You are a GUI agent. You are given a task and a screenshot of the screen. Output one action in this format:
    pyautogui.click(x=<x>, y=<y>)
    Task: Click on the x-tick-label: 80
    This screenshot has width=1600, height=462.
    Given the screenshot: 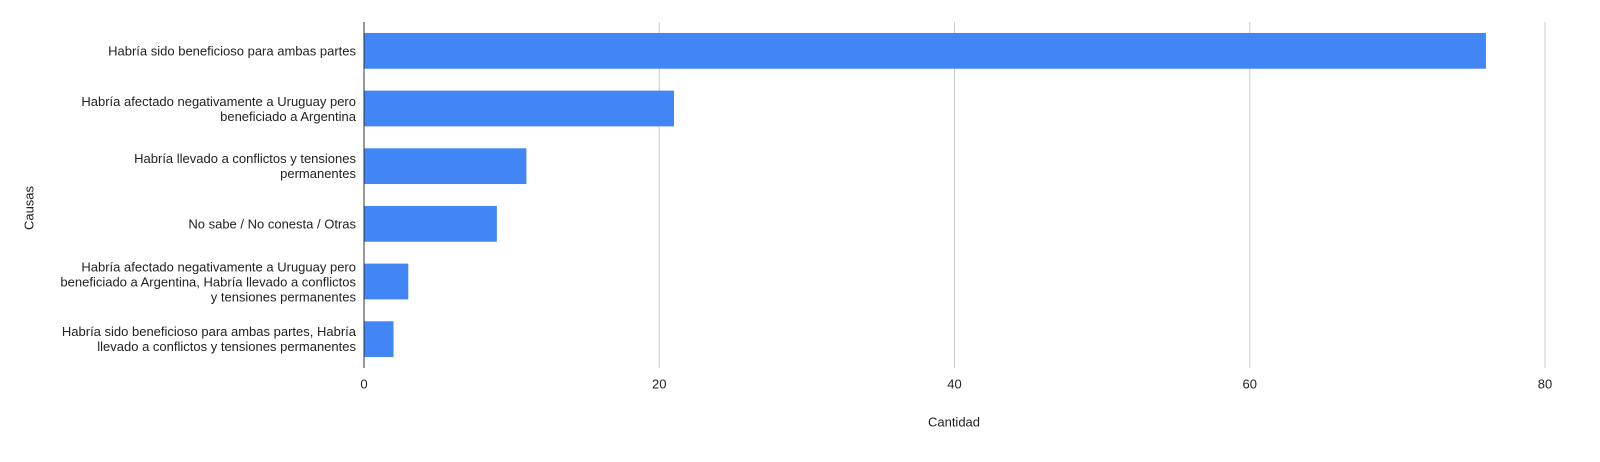 What is the action you would take?
    pyautogui.click(x=1545, y=383)
    